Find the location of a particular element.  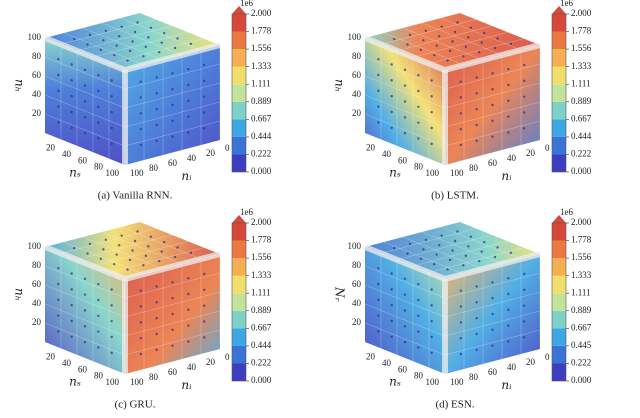

y-tick-label: 100 is located at coordinates (457, 173).